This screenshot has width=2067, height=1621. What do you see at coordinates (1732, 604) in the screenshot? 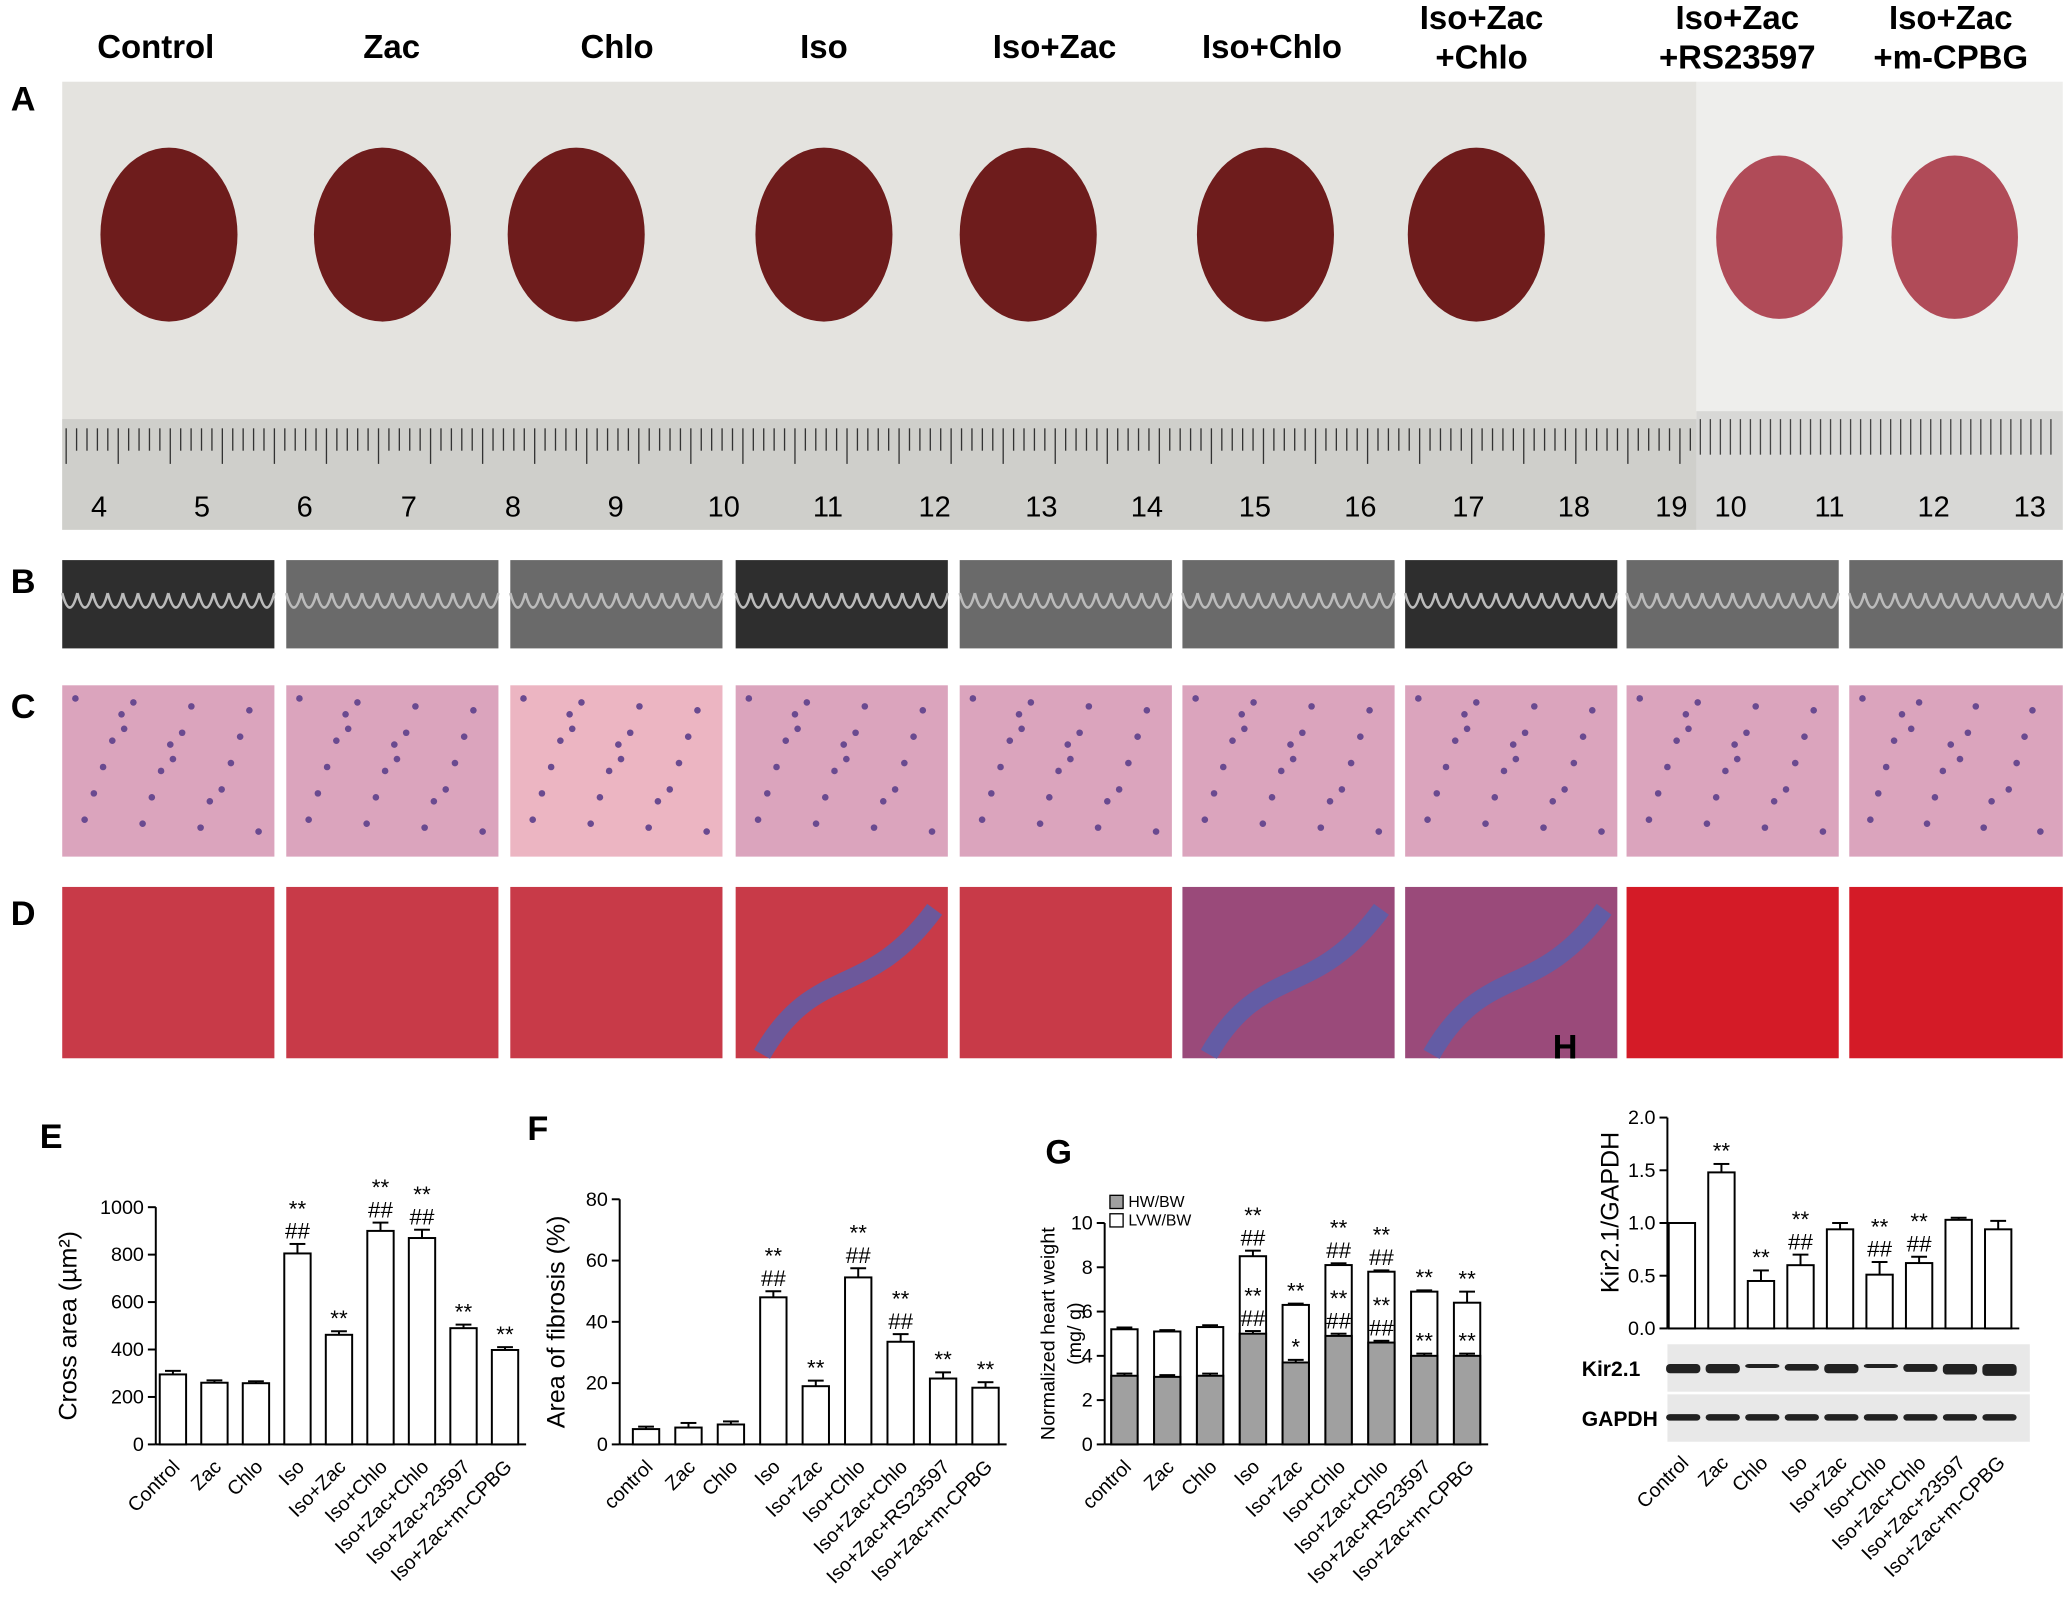
I see `echo-image` at bounding box center [1732, 604].